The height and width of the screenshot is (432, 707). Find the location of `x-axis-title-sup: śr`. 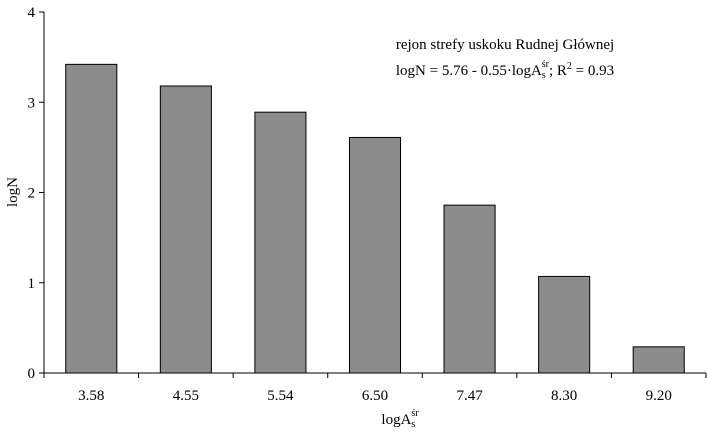

x-axis-title-sup: śr is located at coordinates (415, 413).